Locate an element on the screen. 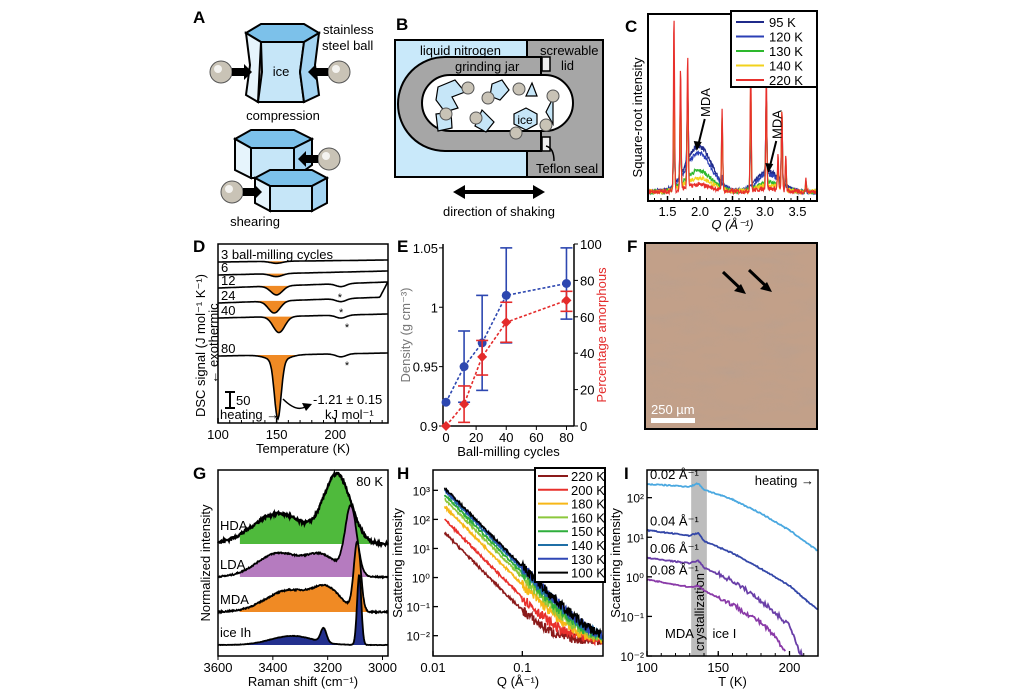 This screenshot has width=1023, height=694. trace-label: 24 is located at coordinates (228, 295).